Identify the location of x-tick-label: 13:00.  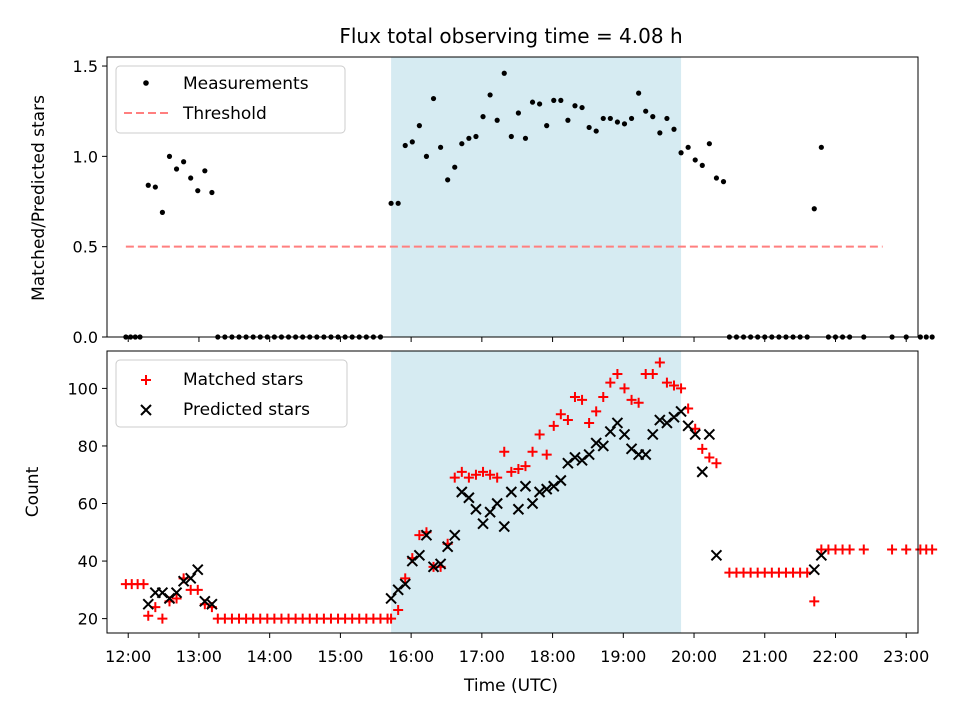
(199, 656).